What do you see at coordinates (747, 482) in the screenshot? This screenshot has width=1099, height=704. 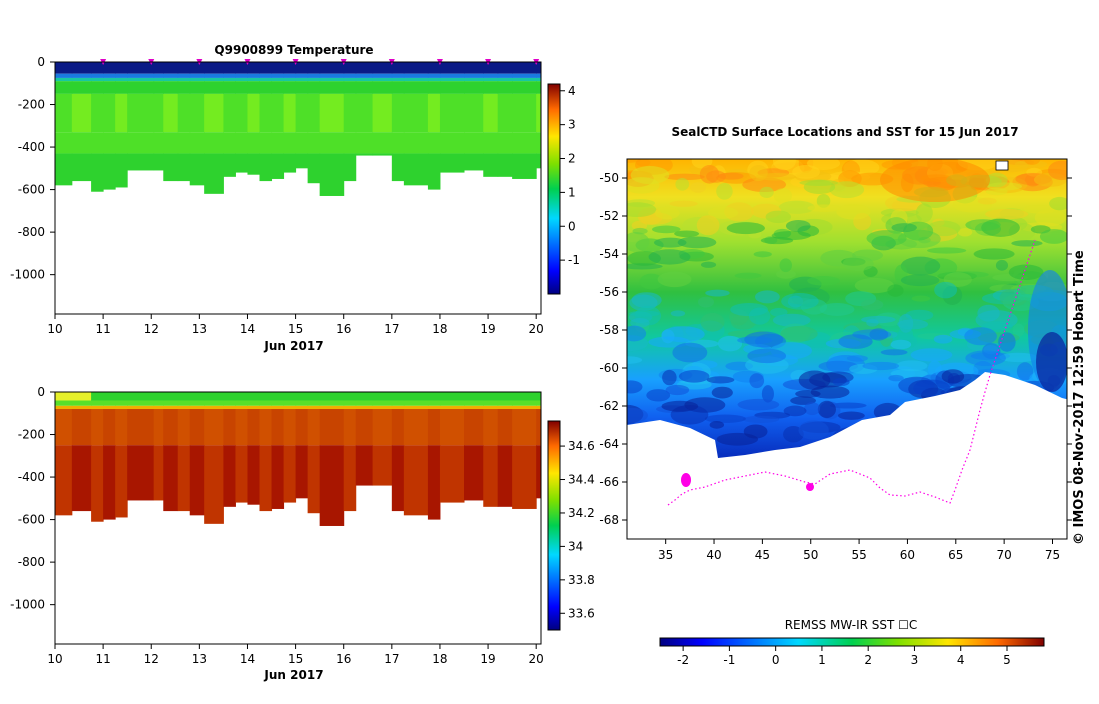 I see `seal-track-clusters` at bounding box center [747, 482].